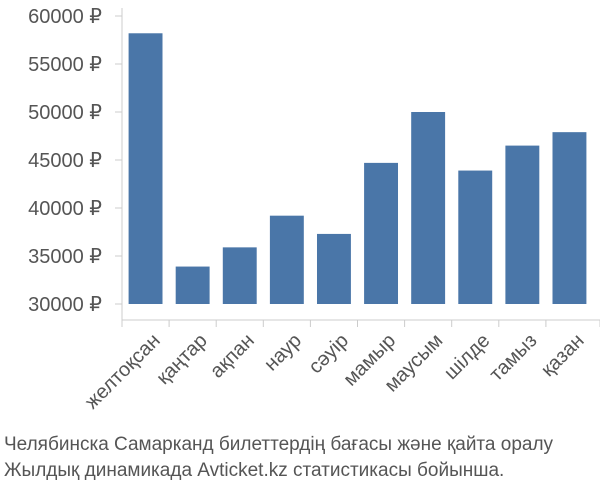  What do you see at coordinates (563, 356) in the screenshot?
I see `x-tick-label: қазан` at bounding box center [563, 356].